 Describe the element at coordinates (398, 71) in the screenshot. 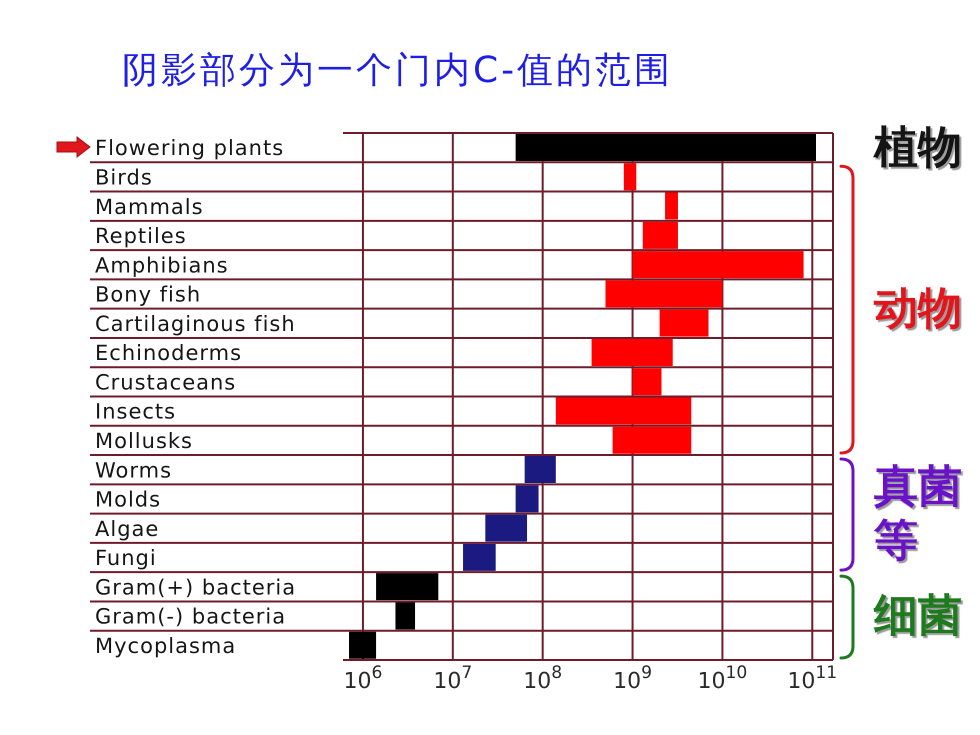

I see `chart-title: 阴影部分为一个门内C-值的范围` at that location.